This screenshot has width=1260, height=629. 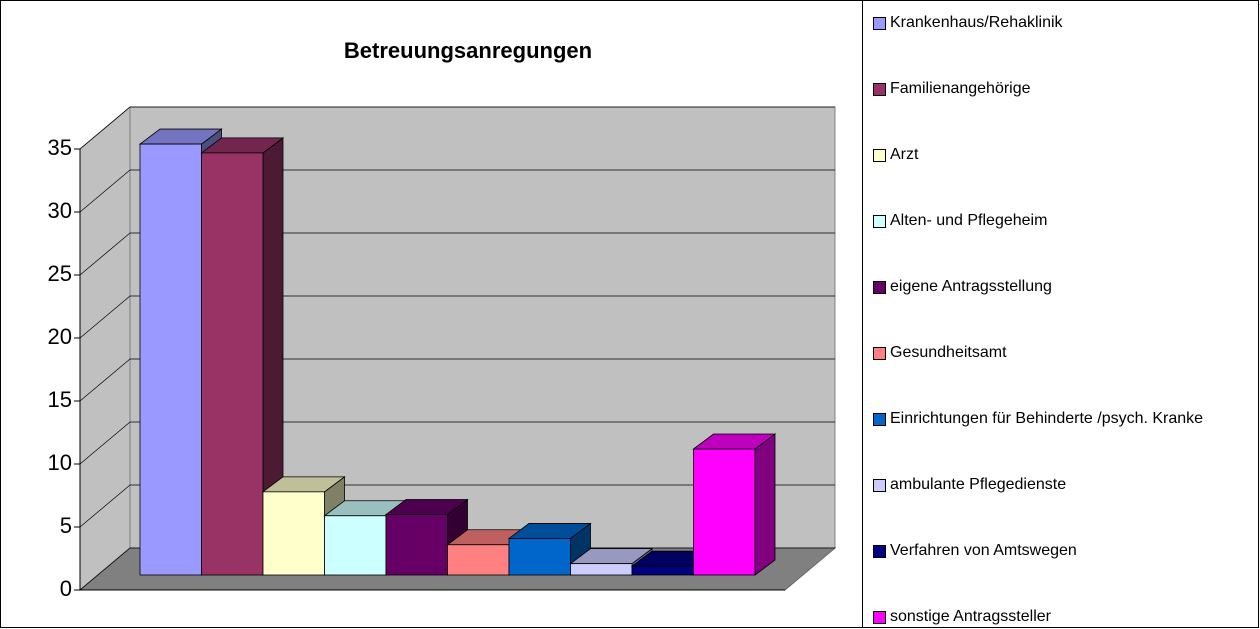 I want to click on y-tick-label: 5, so click(x=66, y=525).